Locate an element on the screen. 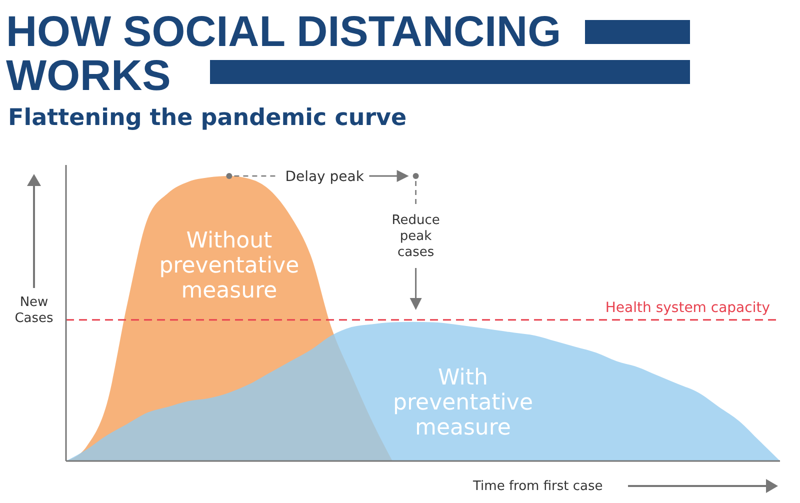 The height and width of the screenshot is (503, 800). chart-subtitle: Flattening the pandemic curve is located at coordinates (207, 118).